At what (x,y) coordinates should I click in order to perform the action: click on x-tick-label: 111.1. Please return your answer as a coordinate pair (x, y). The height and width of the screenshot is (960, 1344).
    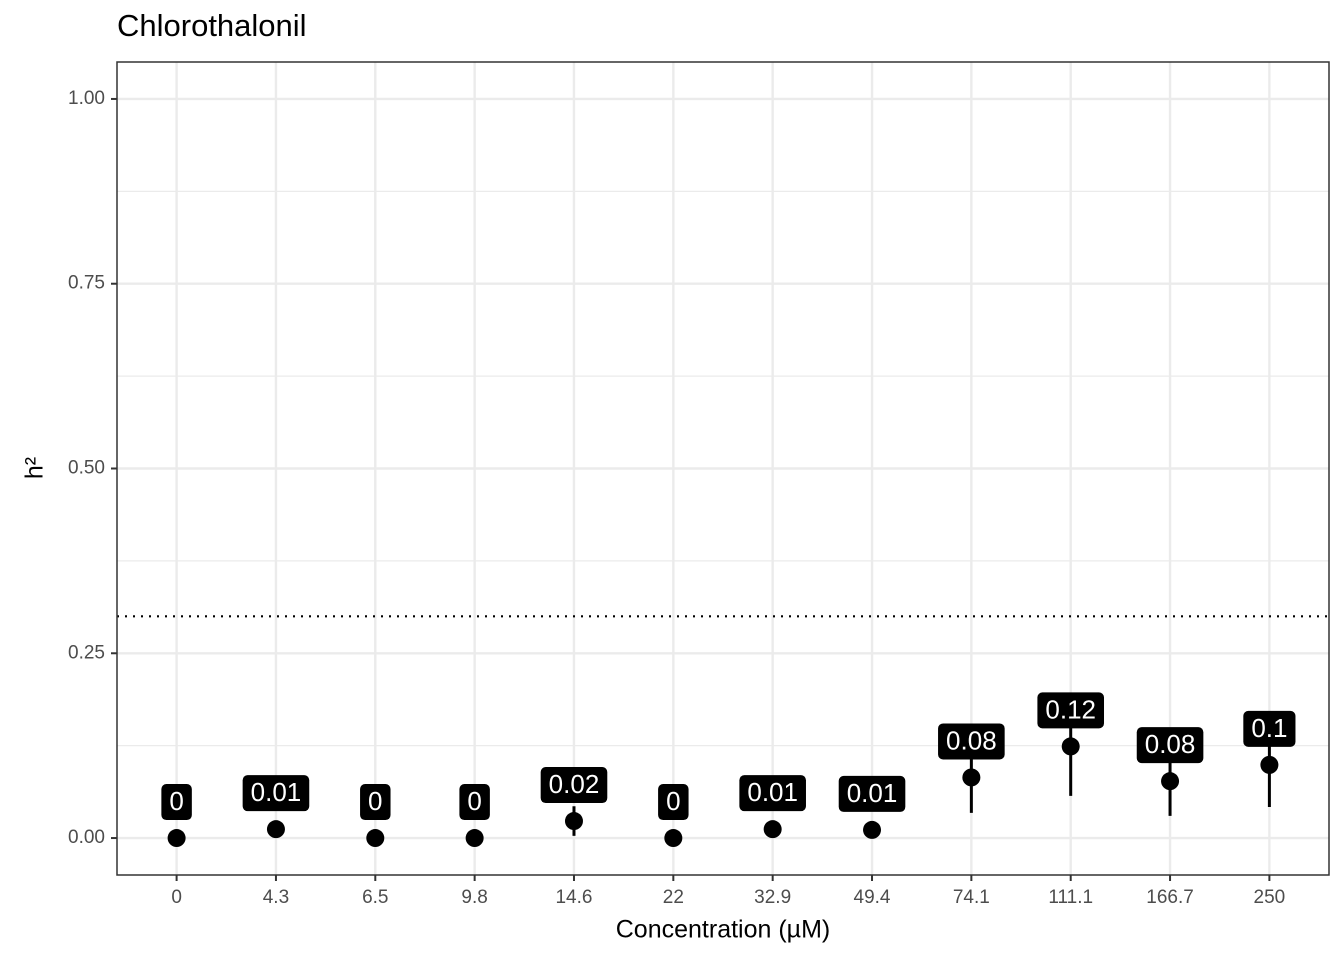
    Looking at the image, I should click on (1070, 897).